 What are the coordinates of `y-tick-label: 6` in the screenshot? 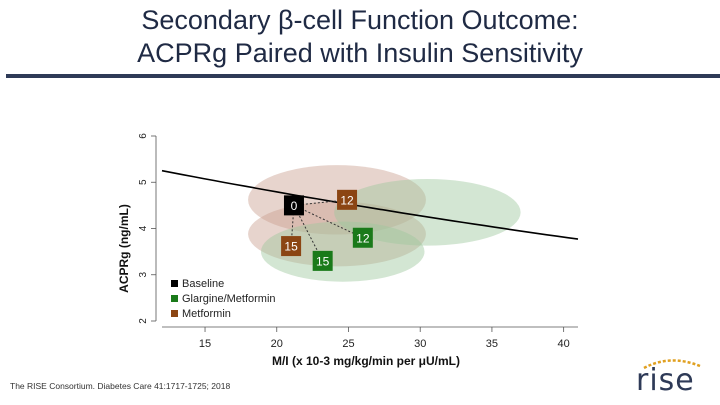 It's located at (143, 136).